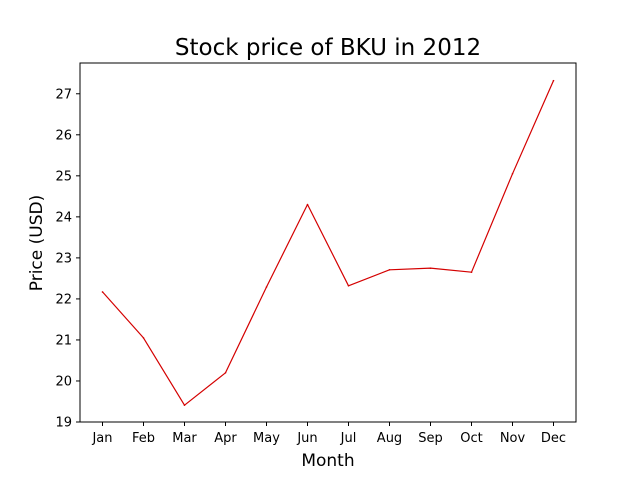  What do you see at coordinates (430, 438) in the screenshot?
I see `x-tick-label: Sep` at bounding box center [430, 438].